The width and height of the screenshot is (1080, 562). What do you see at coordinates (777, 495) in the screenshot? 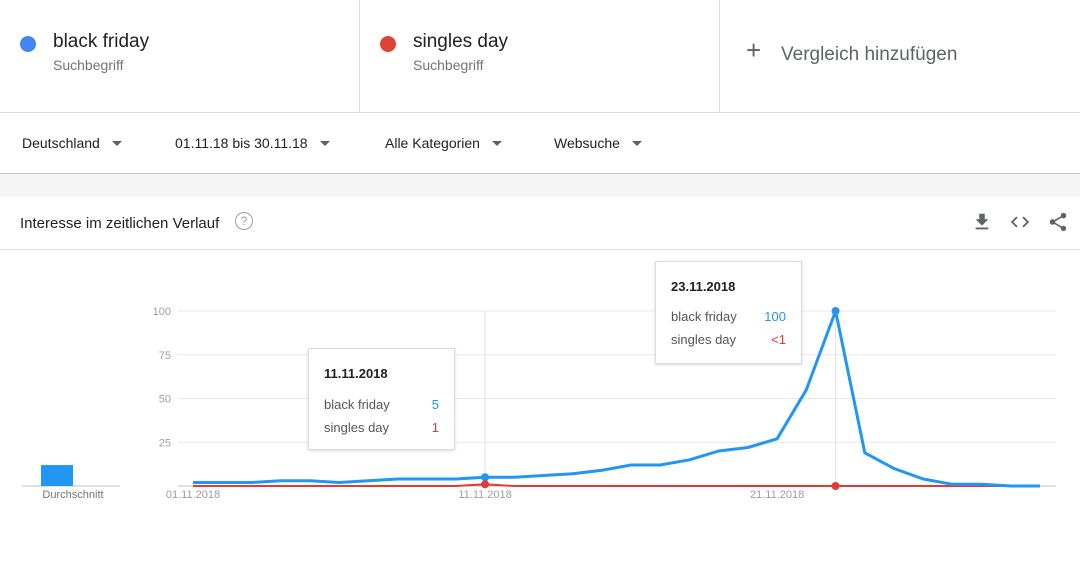
I see `x-tick-label: 21.11.2018` at bounding box center [777, 495].